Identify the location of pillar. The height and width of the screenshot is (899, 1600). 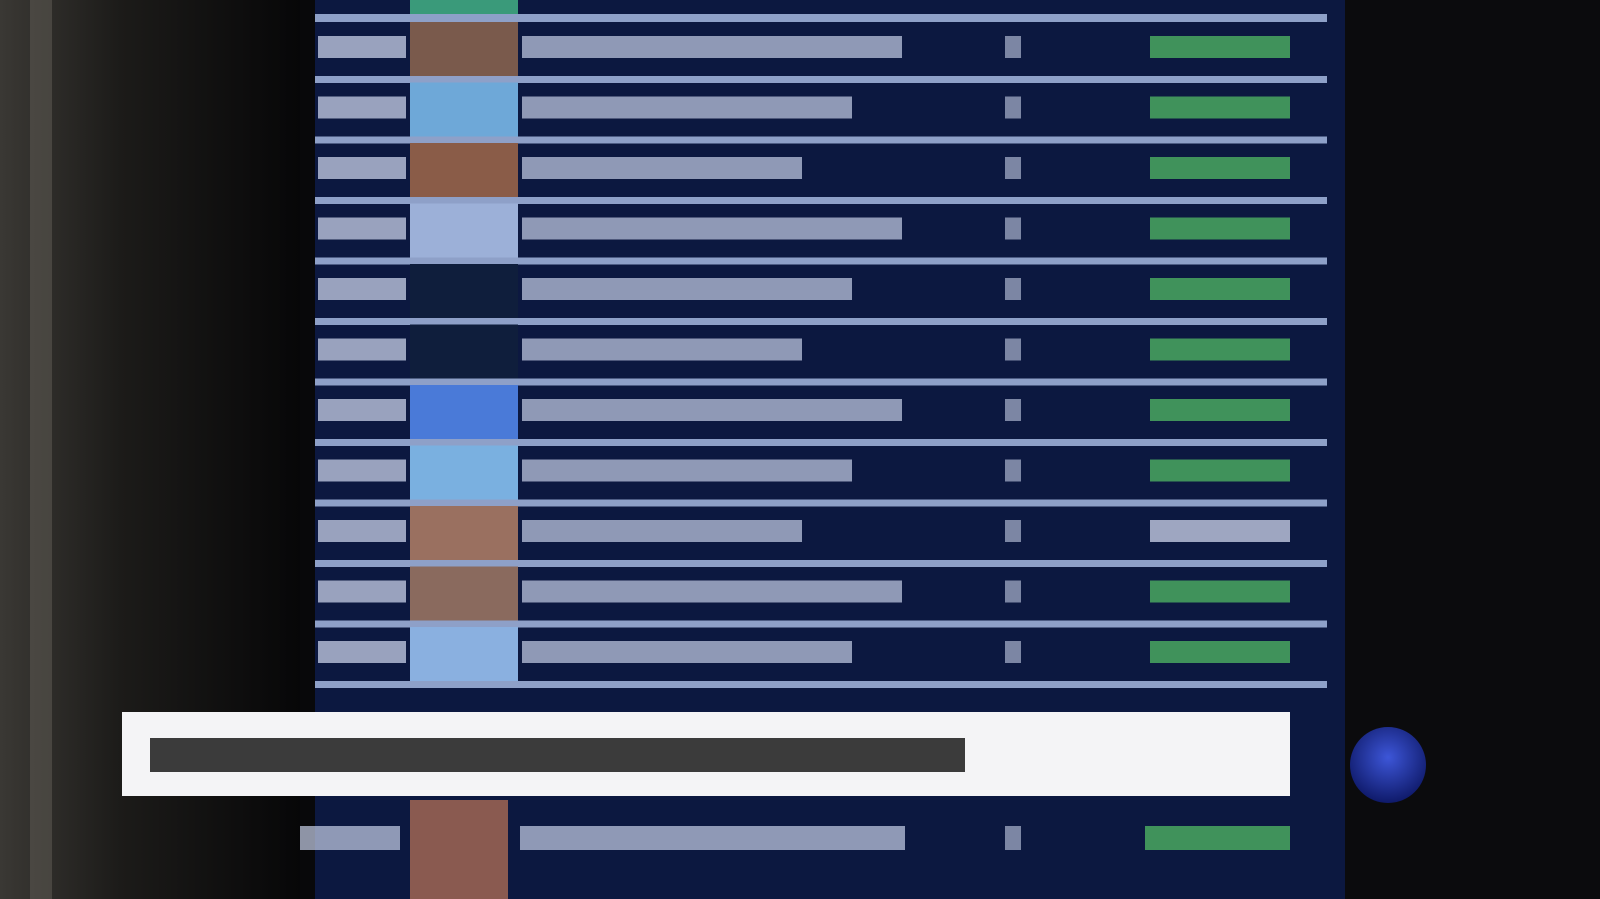
(41, 449).